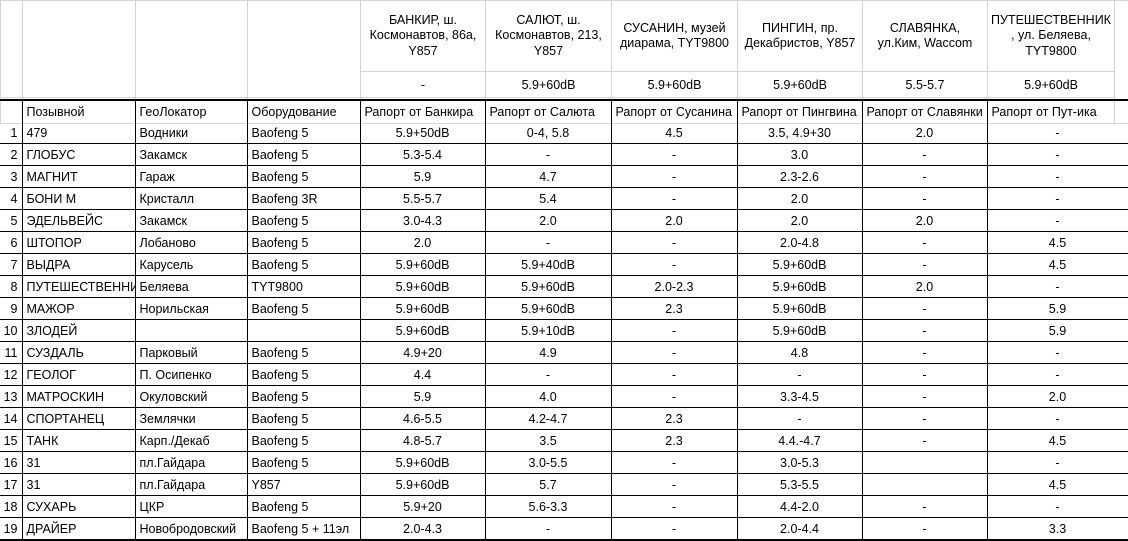 Image resolution: width=1128 pixels, height=541 pixels. What do you see at coordinates (303, 485) in the screenshot?
I see `cell-equipment: Y857` at bounding box center [303, 485].